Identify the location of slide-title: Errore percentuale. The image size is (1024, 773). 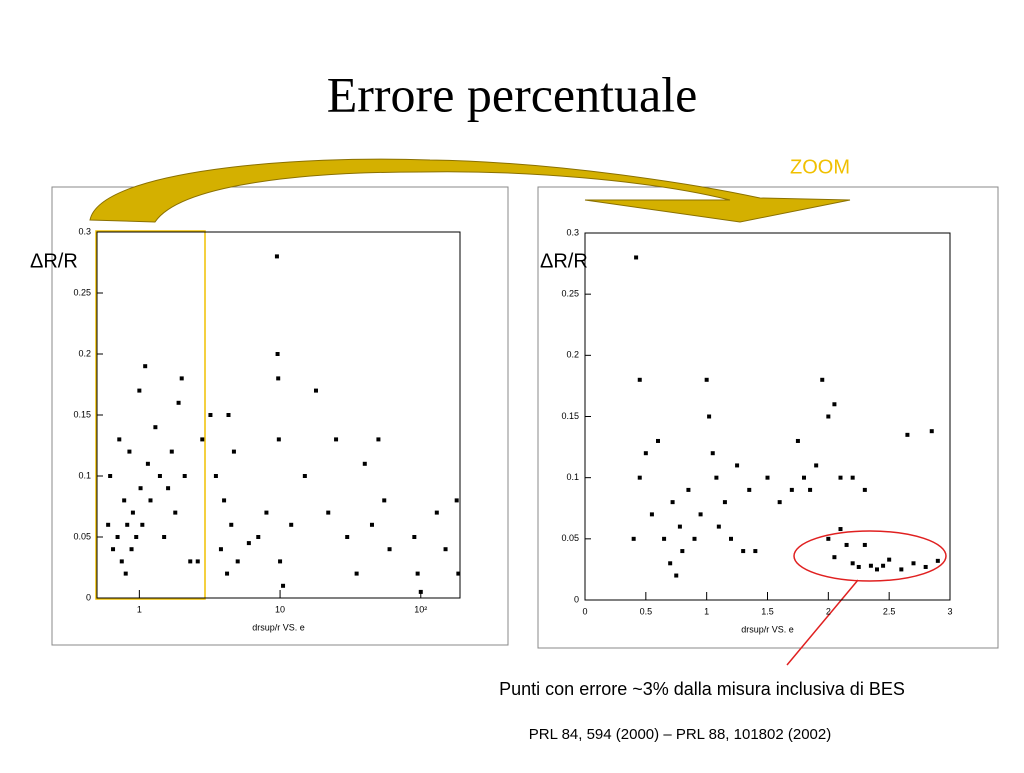
(512, 94).